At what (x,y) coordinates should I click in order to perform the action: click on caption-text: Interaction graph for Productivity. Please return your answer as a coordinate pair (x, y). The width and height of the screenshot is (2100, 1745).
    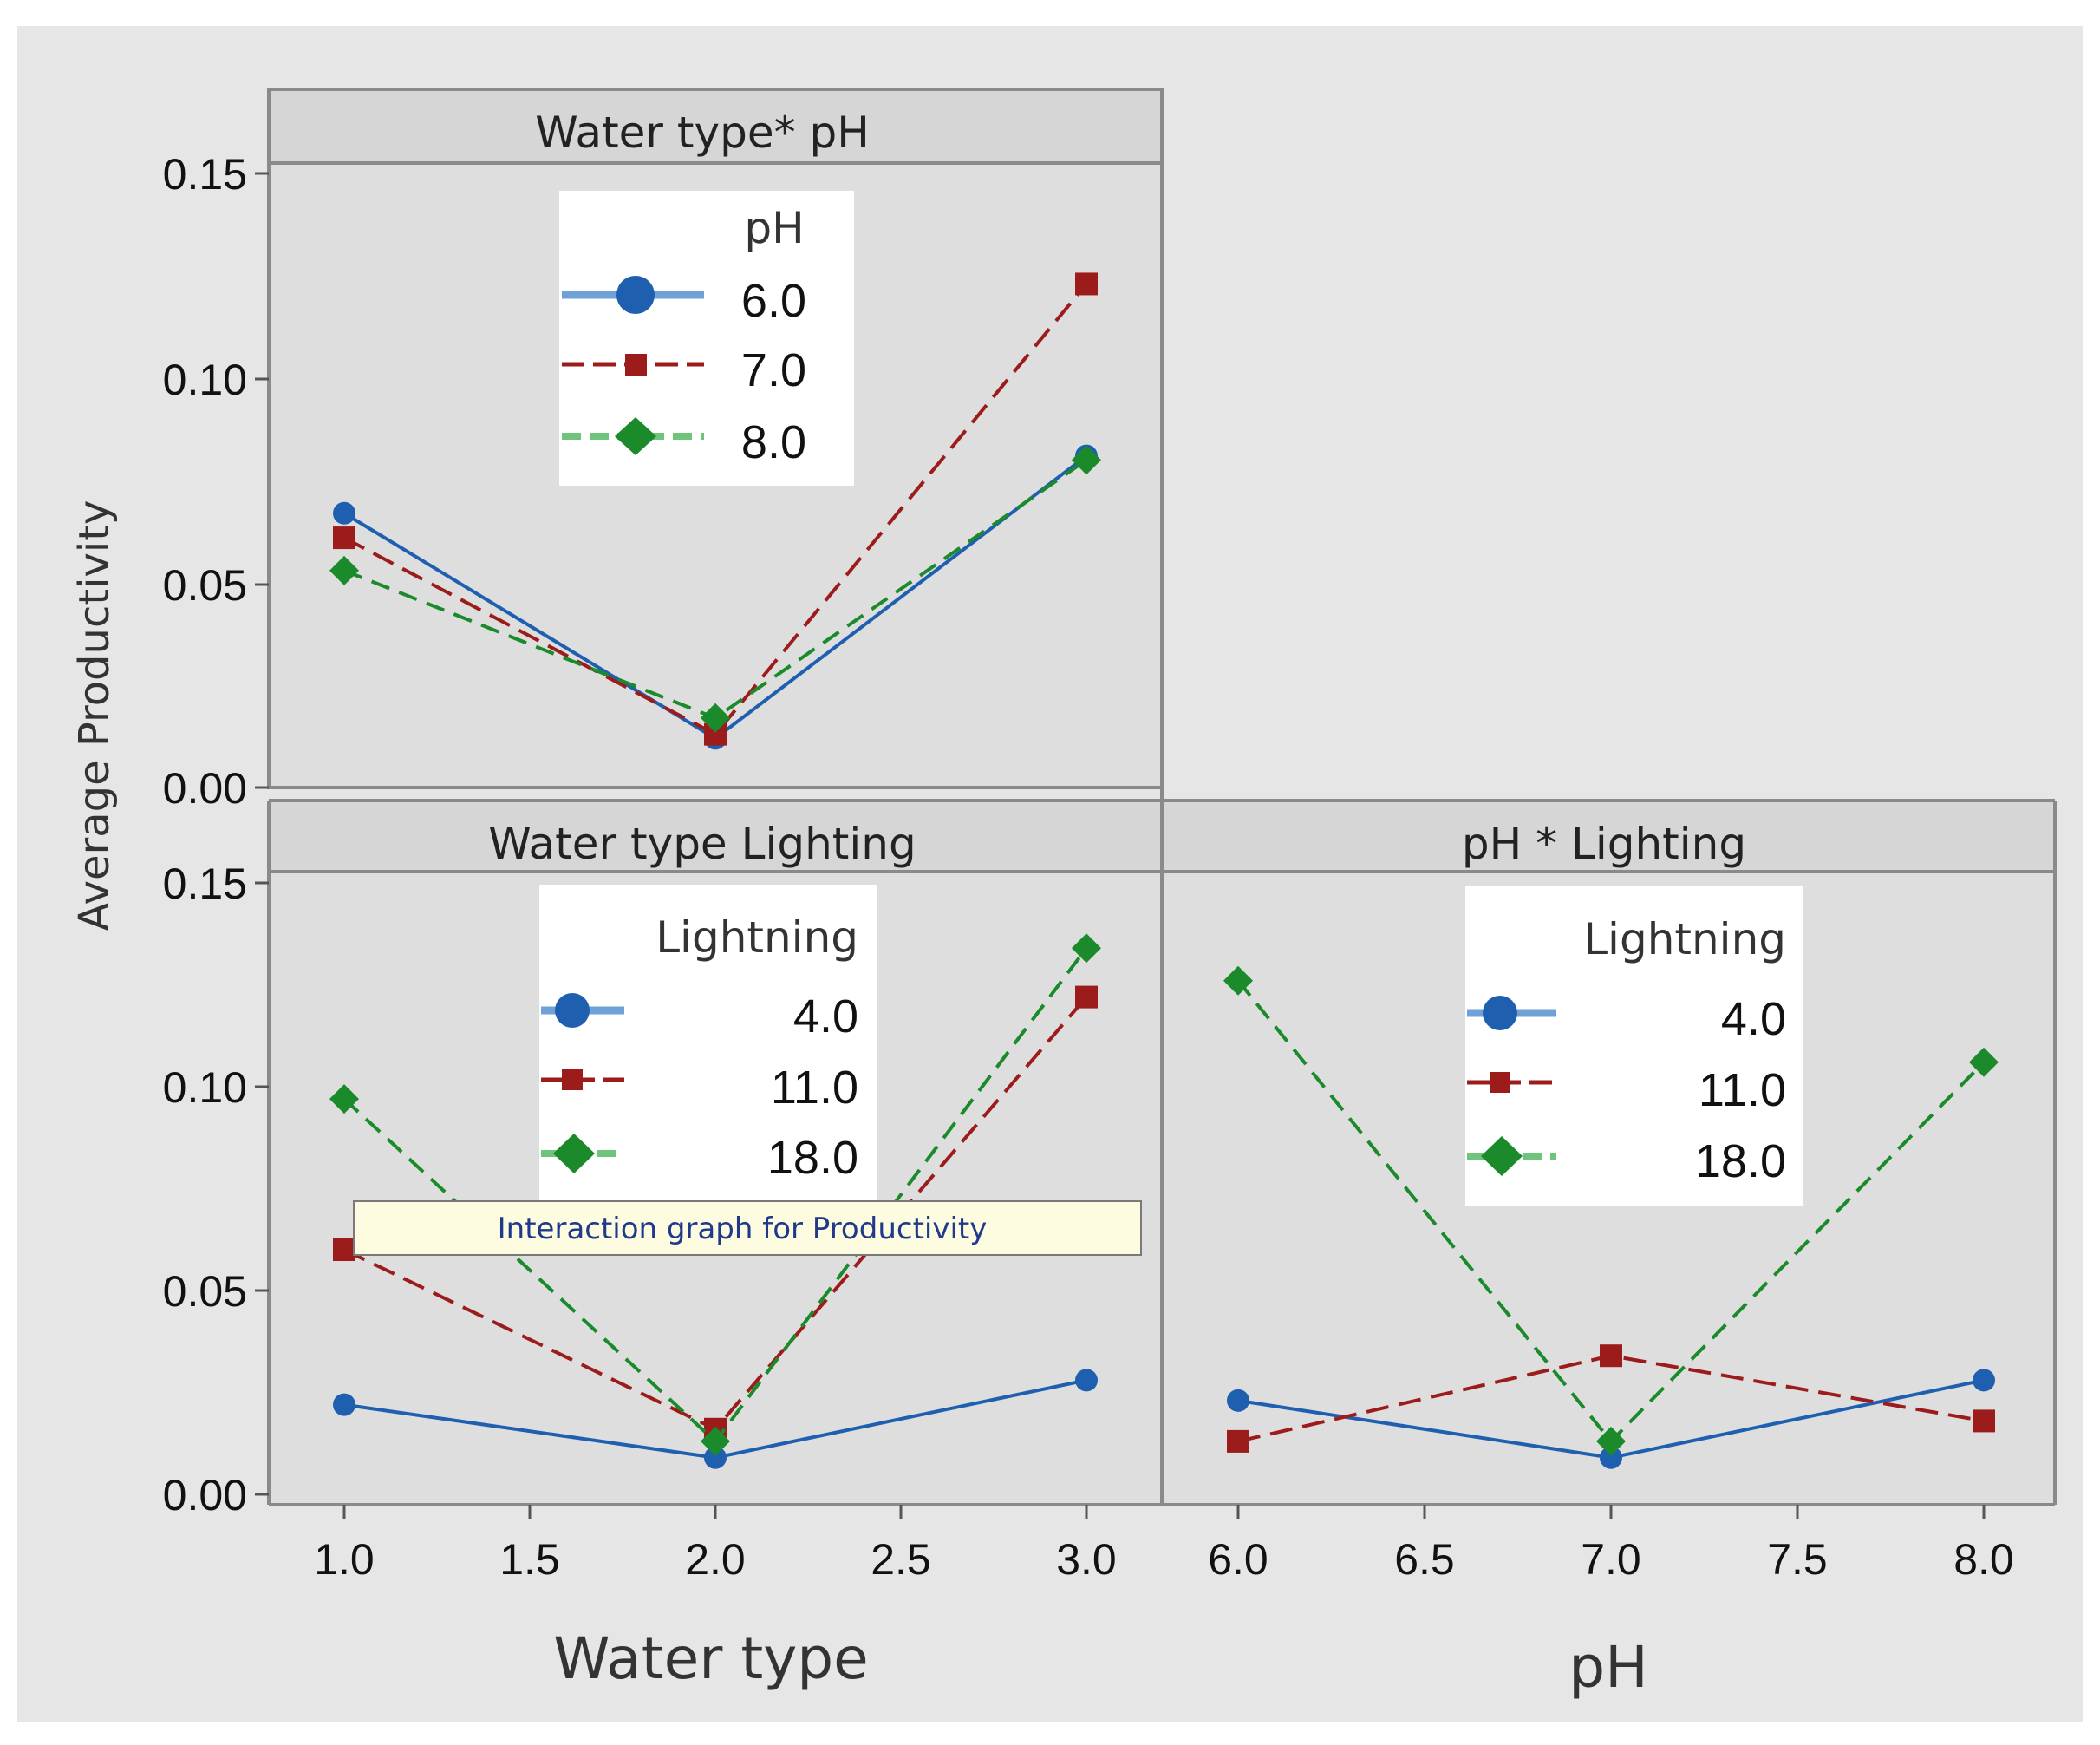
    Looking at the image, I should click on (743, 1229).